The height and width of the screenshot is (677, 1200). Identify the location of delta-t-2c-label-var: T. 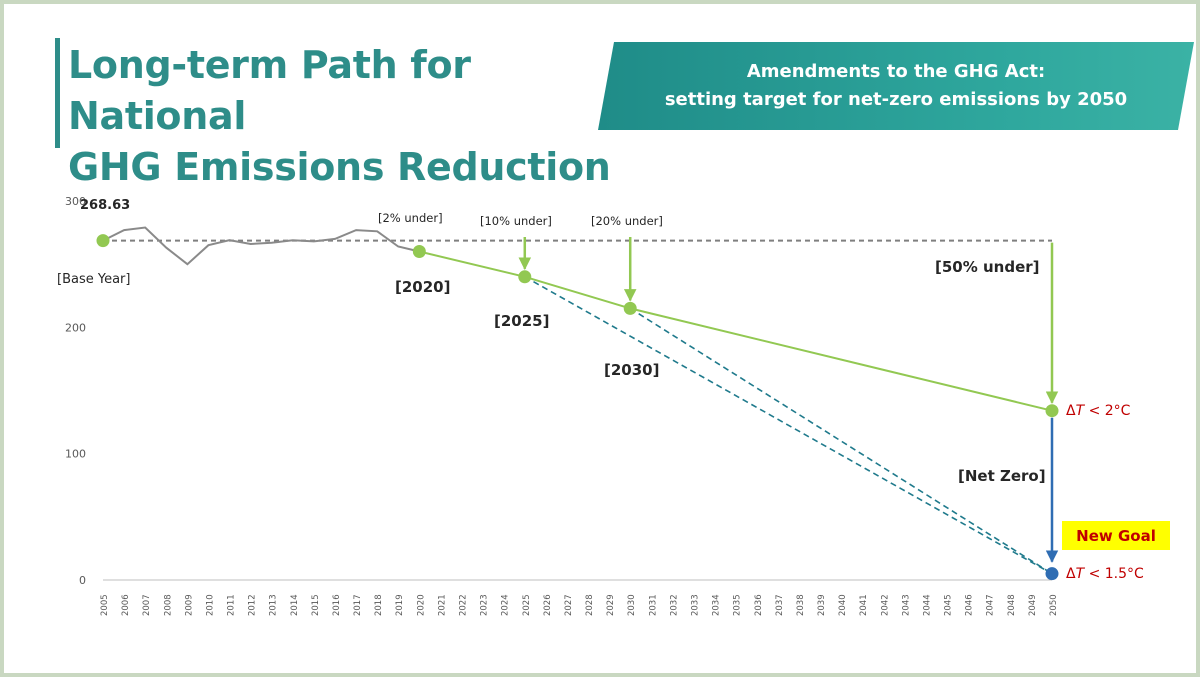
(1081, 411).